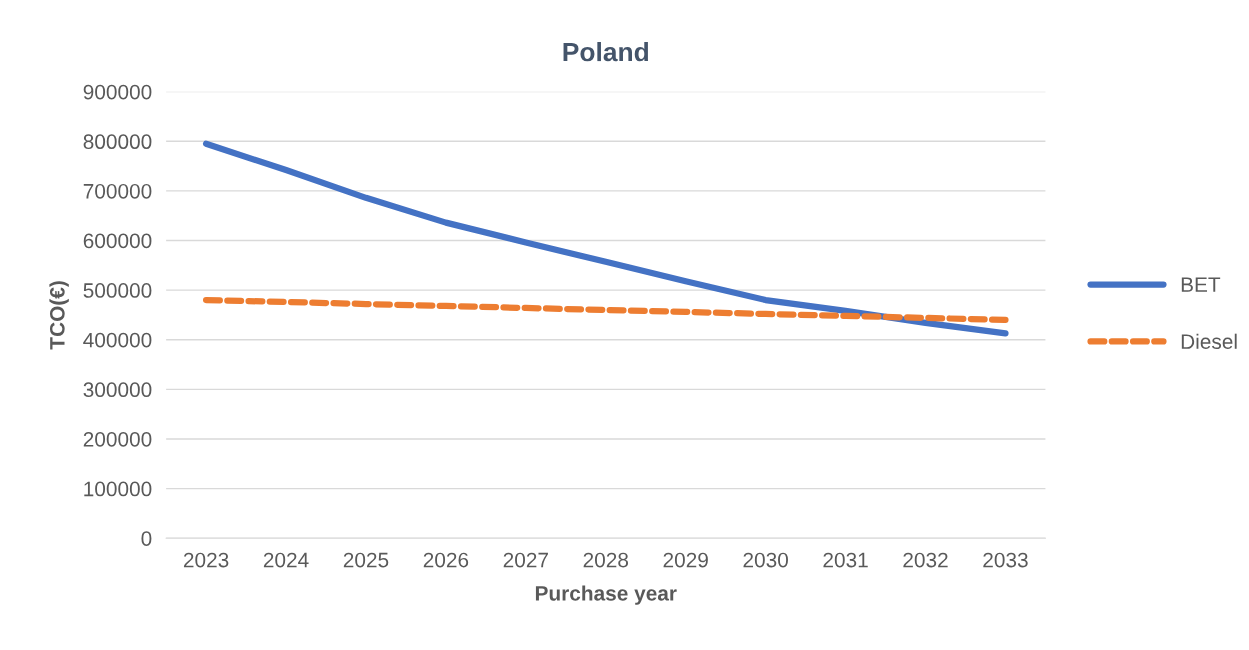  What do you see at coordinates (206, 560) in the screenshot?
I see `x-tick-label: 2023` at bounding box center [206, 560].